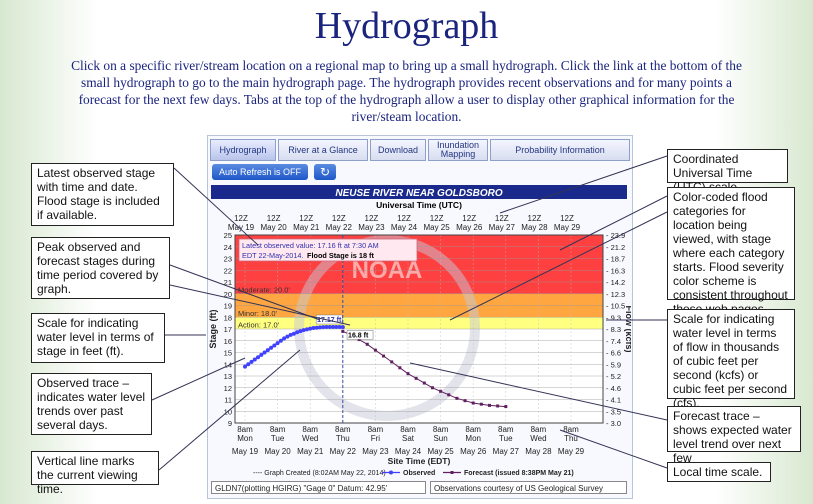  I want to click on legend-observed: Observed, so click(419, 473).